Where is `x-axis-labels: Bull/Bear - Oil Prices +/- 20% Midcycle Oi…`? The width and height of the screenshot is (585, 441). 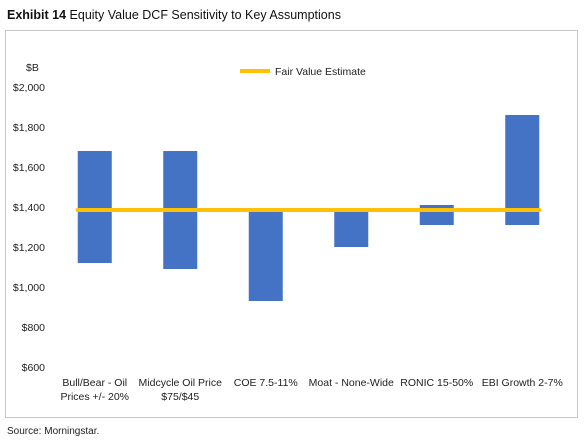 x-axis-labels: Bull/Bear - Oil Prices +/- 20% Midcycle Oi… is located at coordinates (311, 390).